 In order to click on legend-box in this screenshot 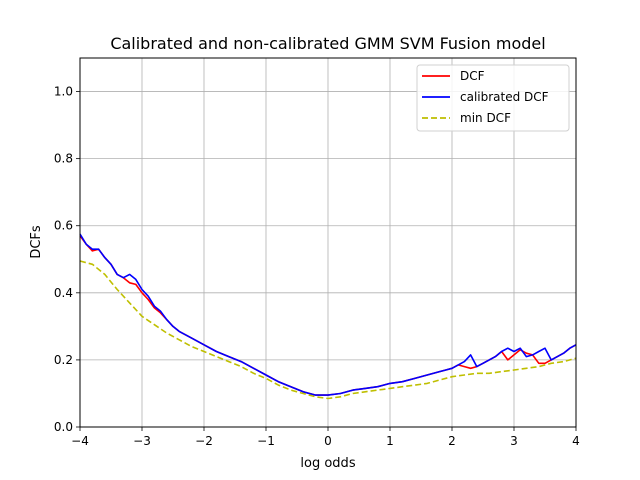, I will do `click(493, 98)`.